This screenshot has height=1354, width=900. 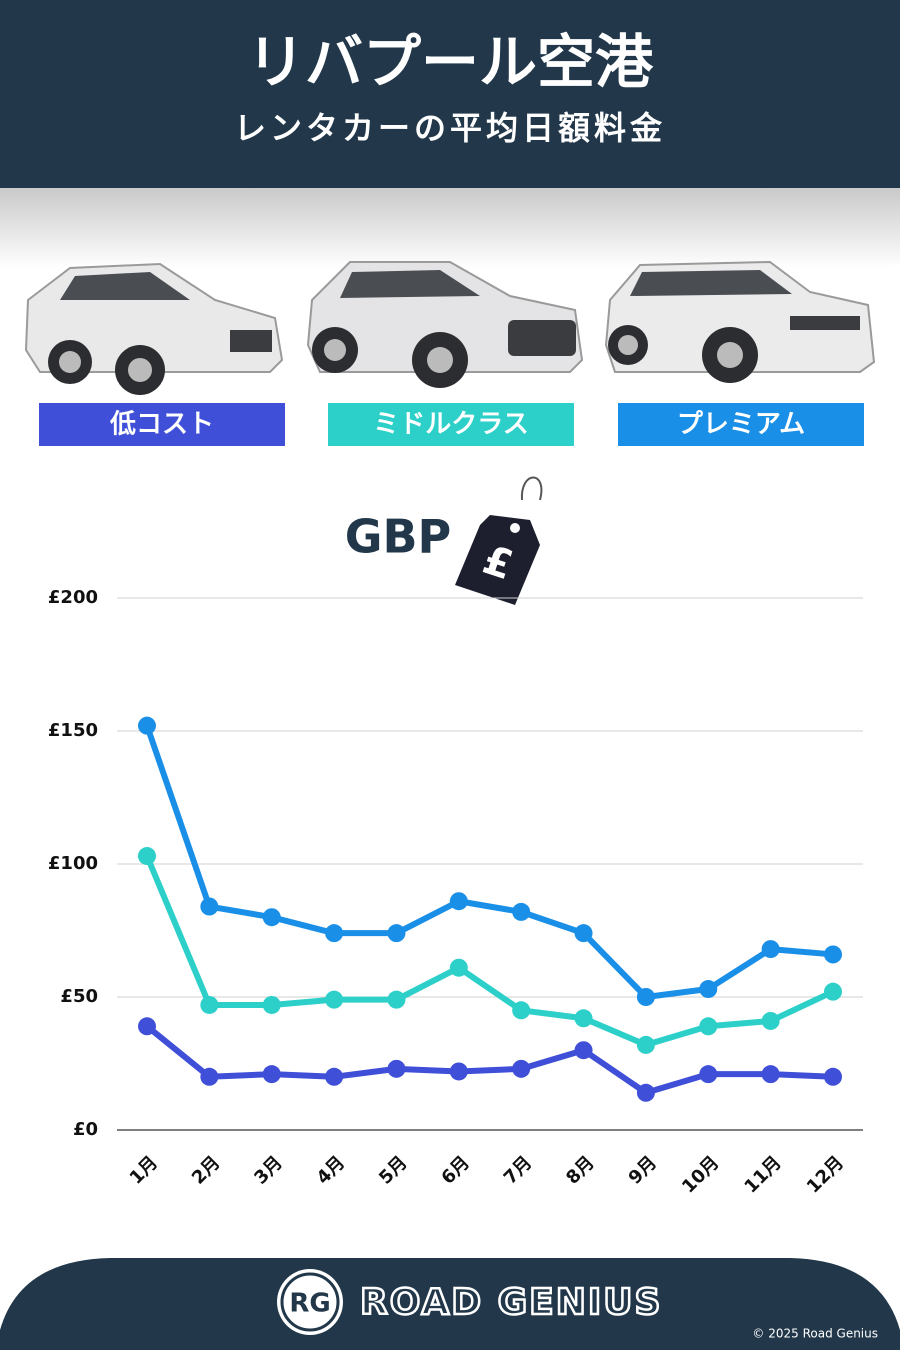 I want to click on x-tick-label: 9月, so click(x=643, y=1170).